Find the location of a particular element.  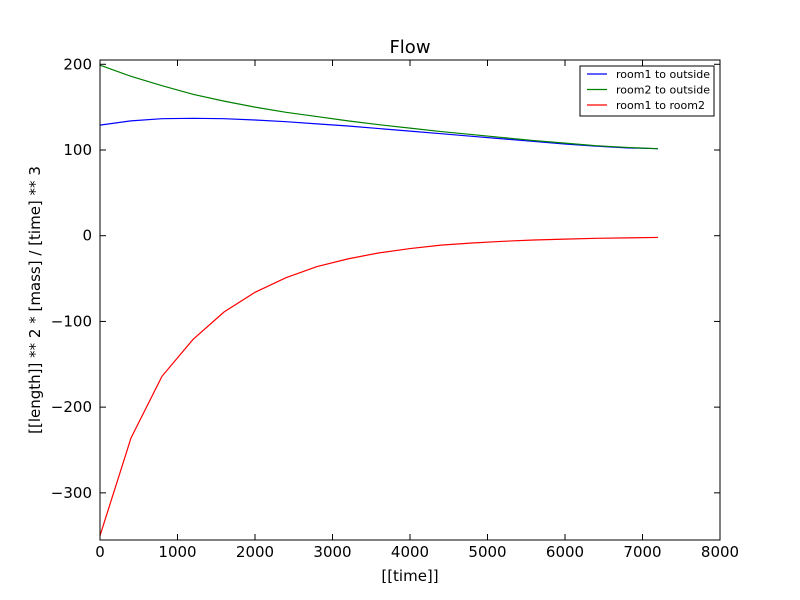

y-tick-label: 200 is located at coordinates (77, 64).